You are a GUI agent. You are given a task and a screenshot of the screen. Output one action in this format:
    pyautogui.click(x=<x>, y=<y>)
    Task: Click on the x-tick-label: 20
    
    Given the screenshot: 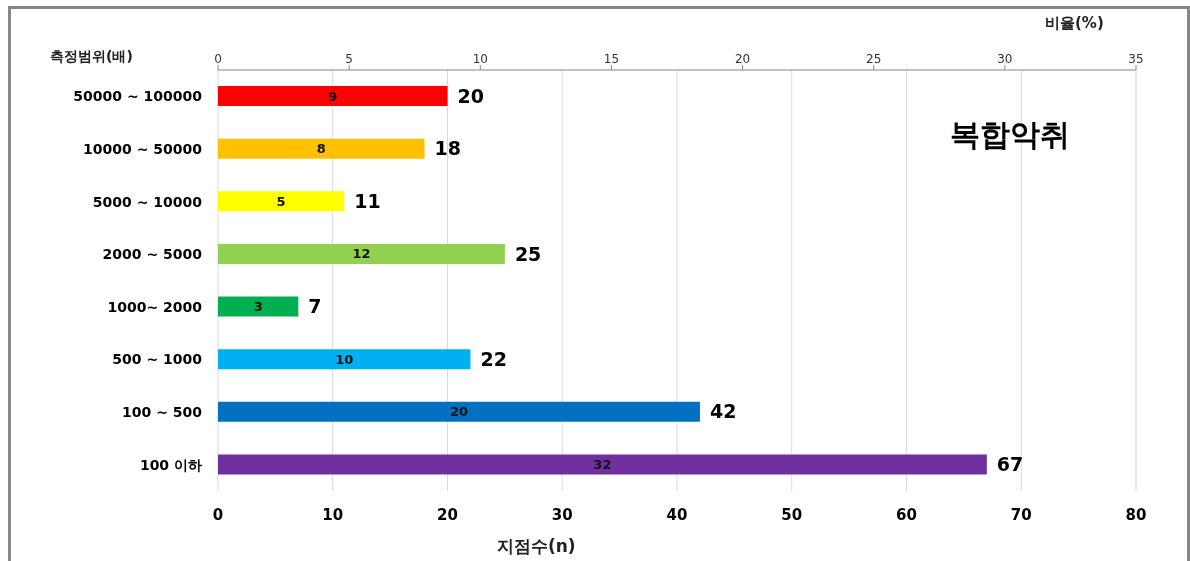 What is the action you would take?
    pyautogui.click(x=447, y=514)
    